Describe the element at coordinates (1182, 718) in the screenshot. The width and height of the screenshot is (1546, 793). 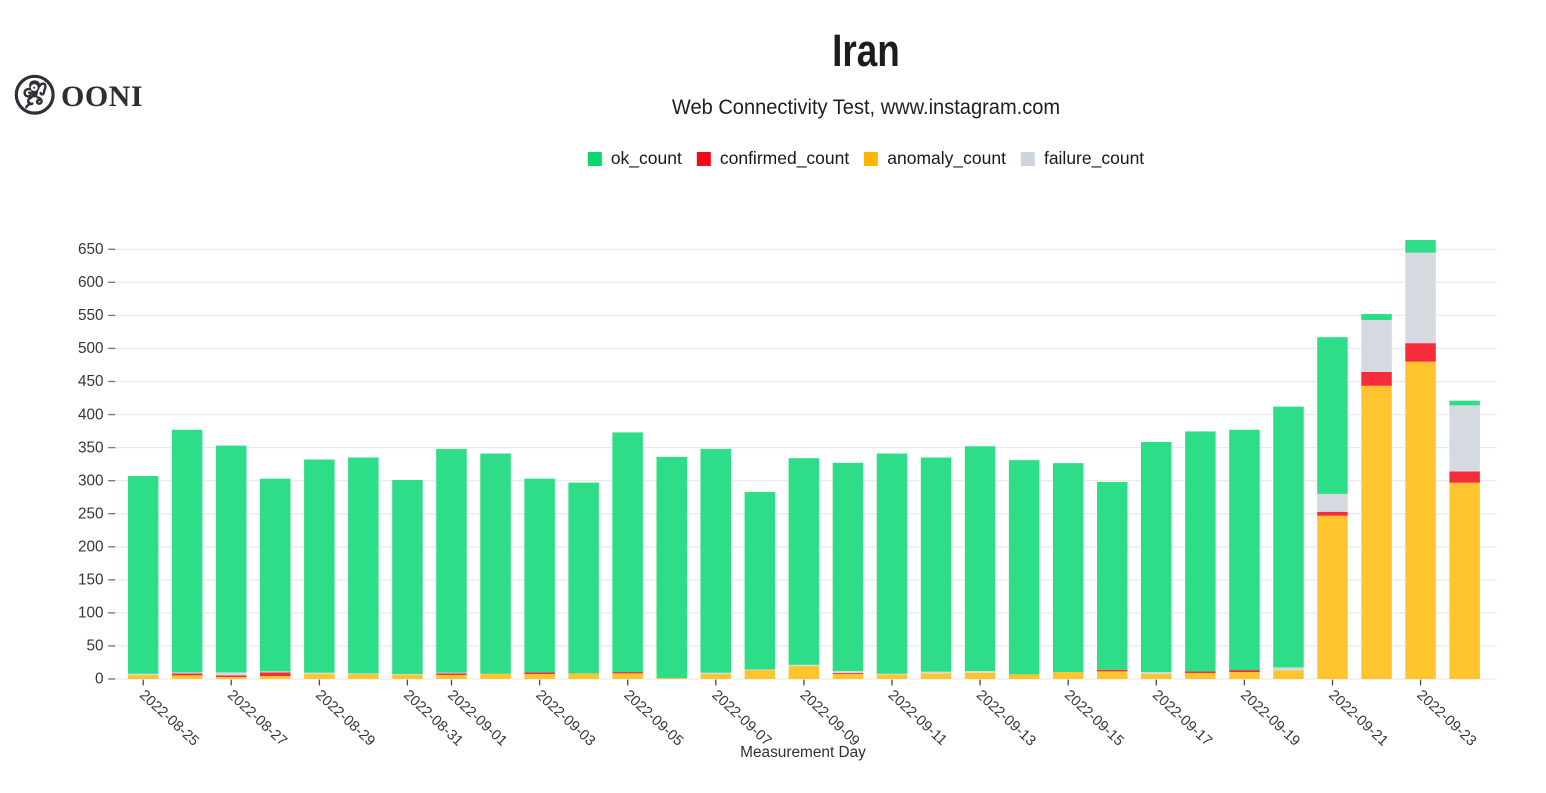
I see `svg-text: 2022-09-17` at that location.